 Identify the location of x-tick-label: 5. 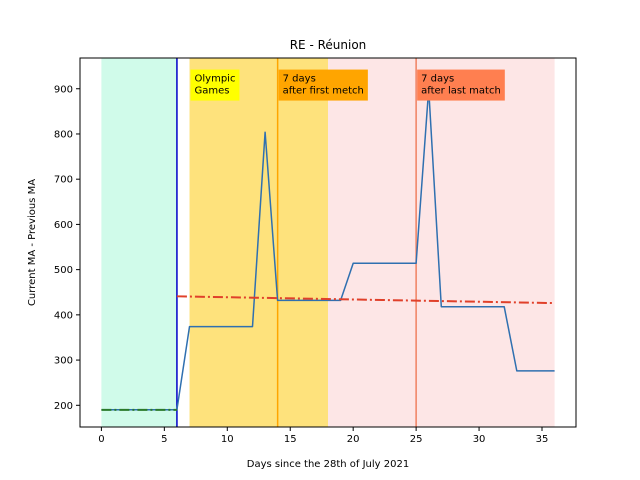
(164, 439).